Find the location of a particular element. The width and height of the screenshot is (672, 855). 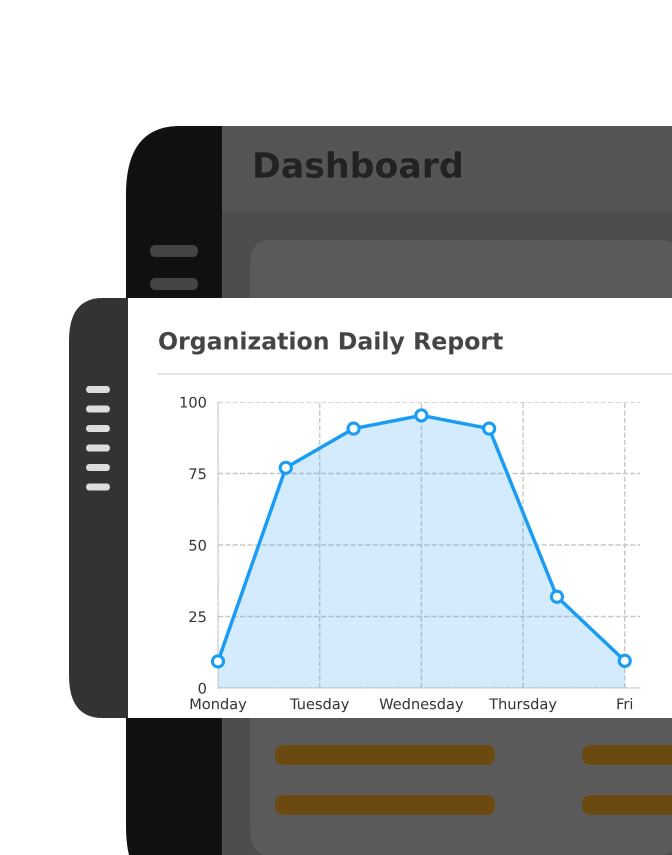

text: Monday is located at coordinates (218, 705).